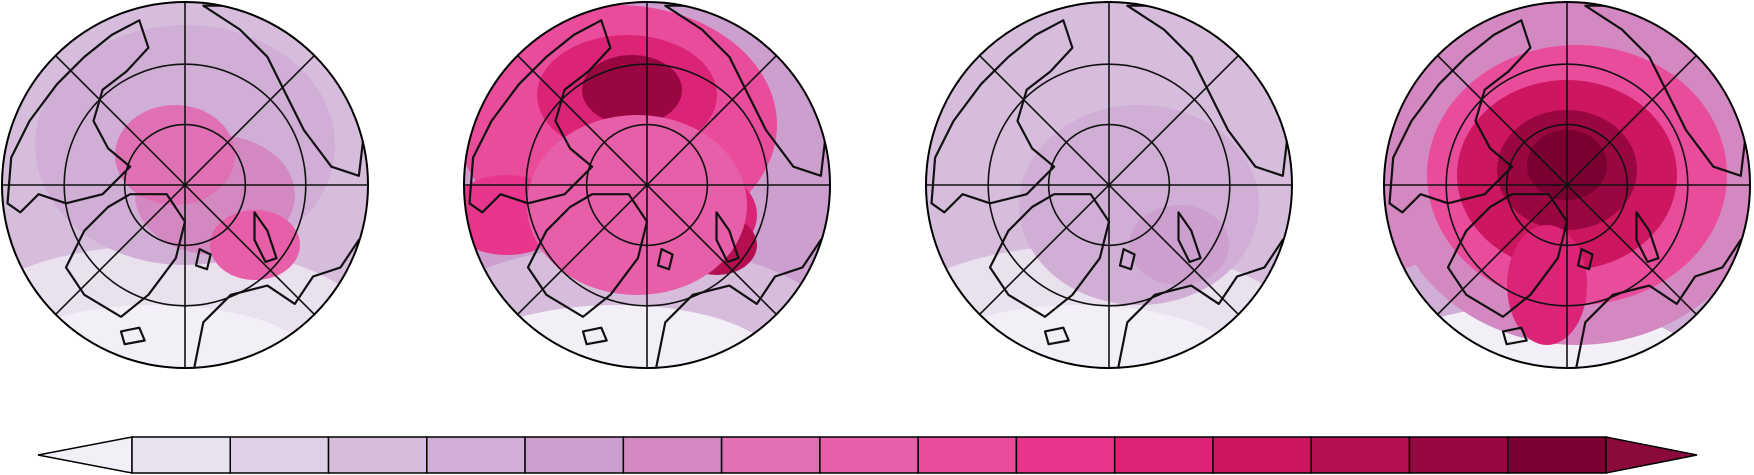  I want to click on colorbar-extend-max, so click(1651, 455).